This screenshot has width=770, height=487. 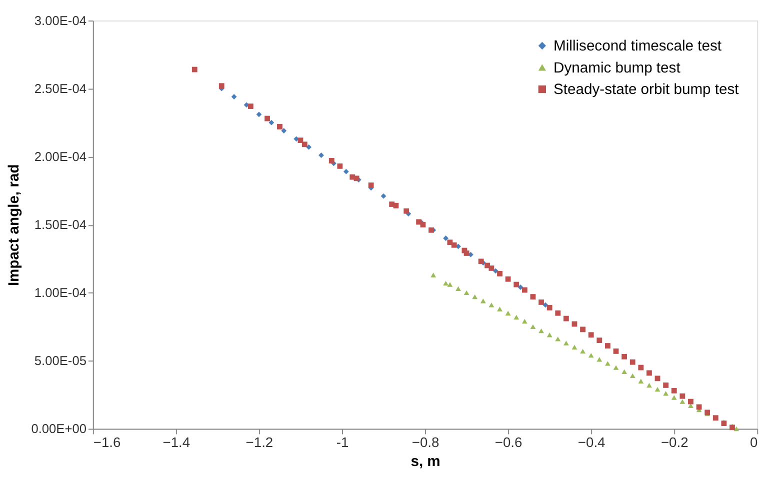 I want to click on y-tick-label: 2.00E-04, so click(x=60, y=156).